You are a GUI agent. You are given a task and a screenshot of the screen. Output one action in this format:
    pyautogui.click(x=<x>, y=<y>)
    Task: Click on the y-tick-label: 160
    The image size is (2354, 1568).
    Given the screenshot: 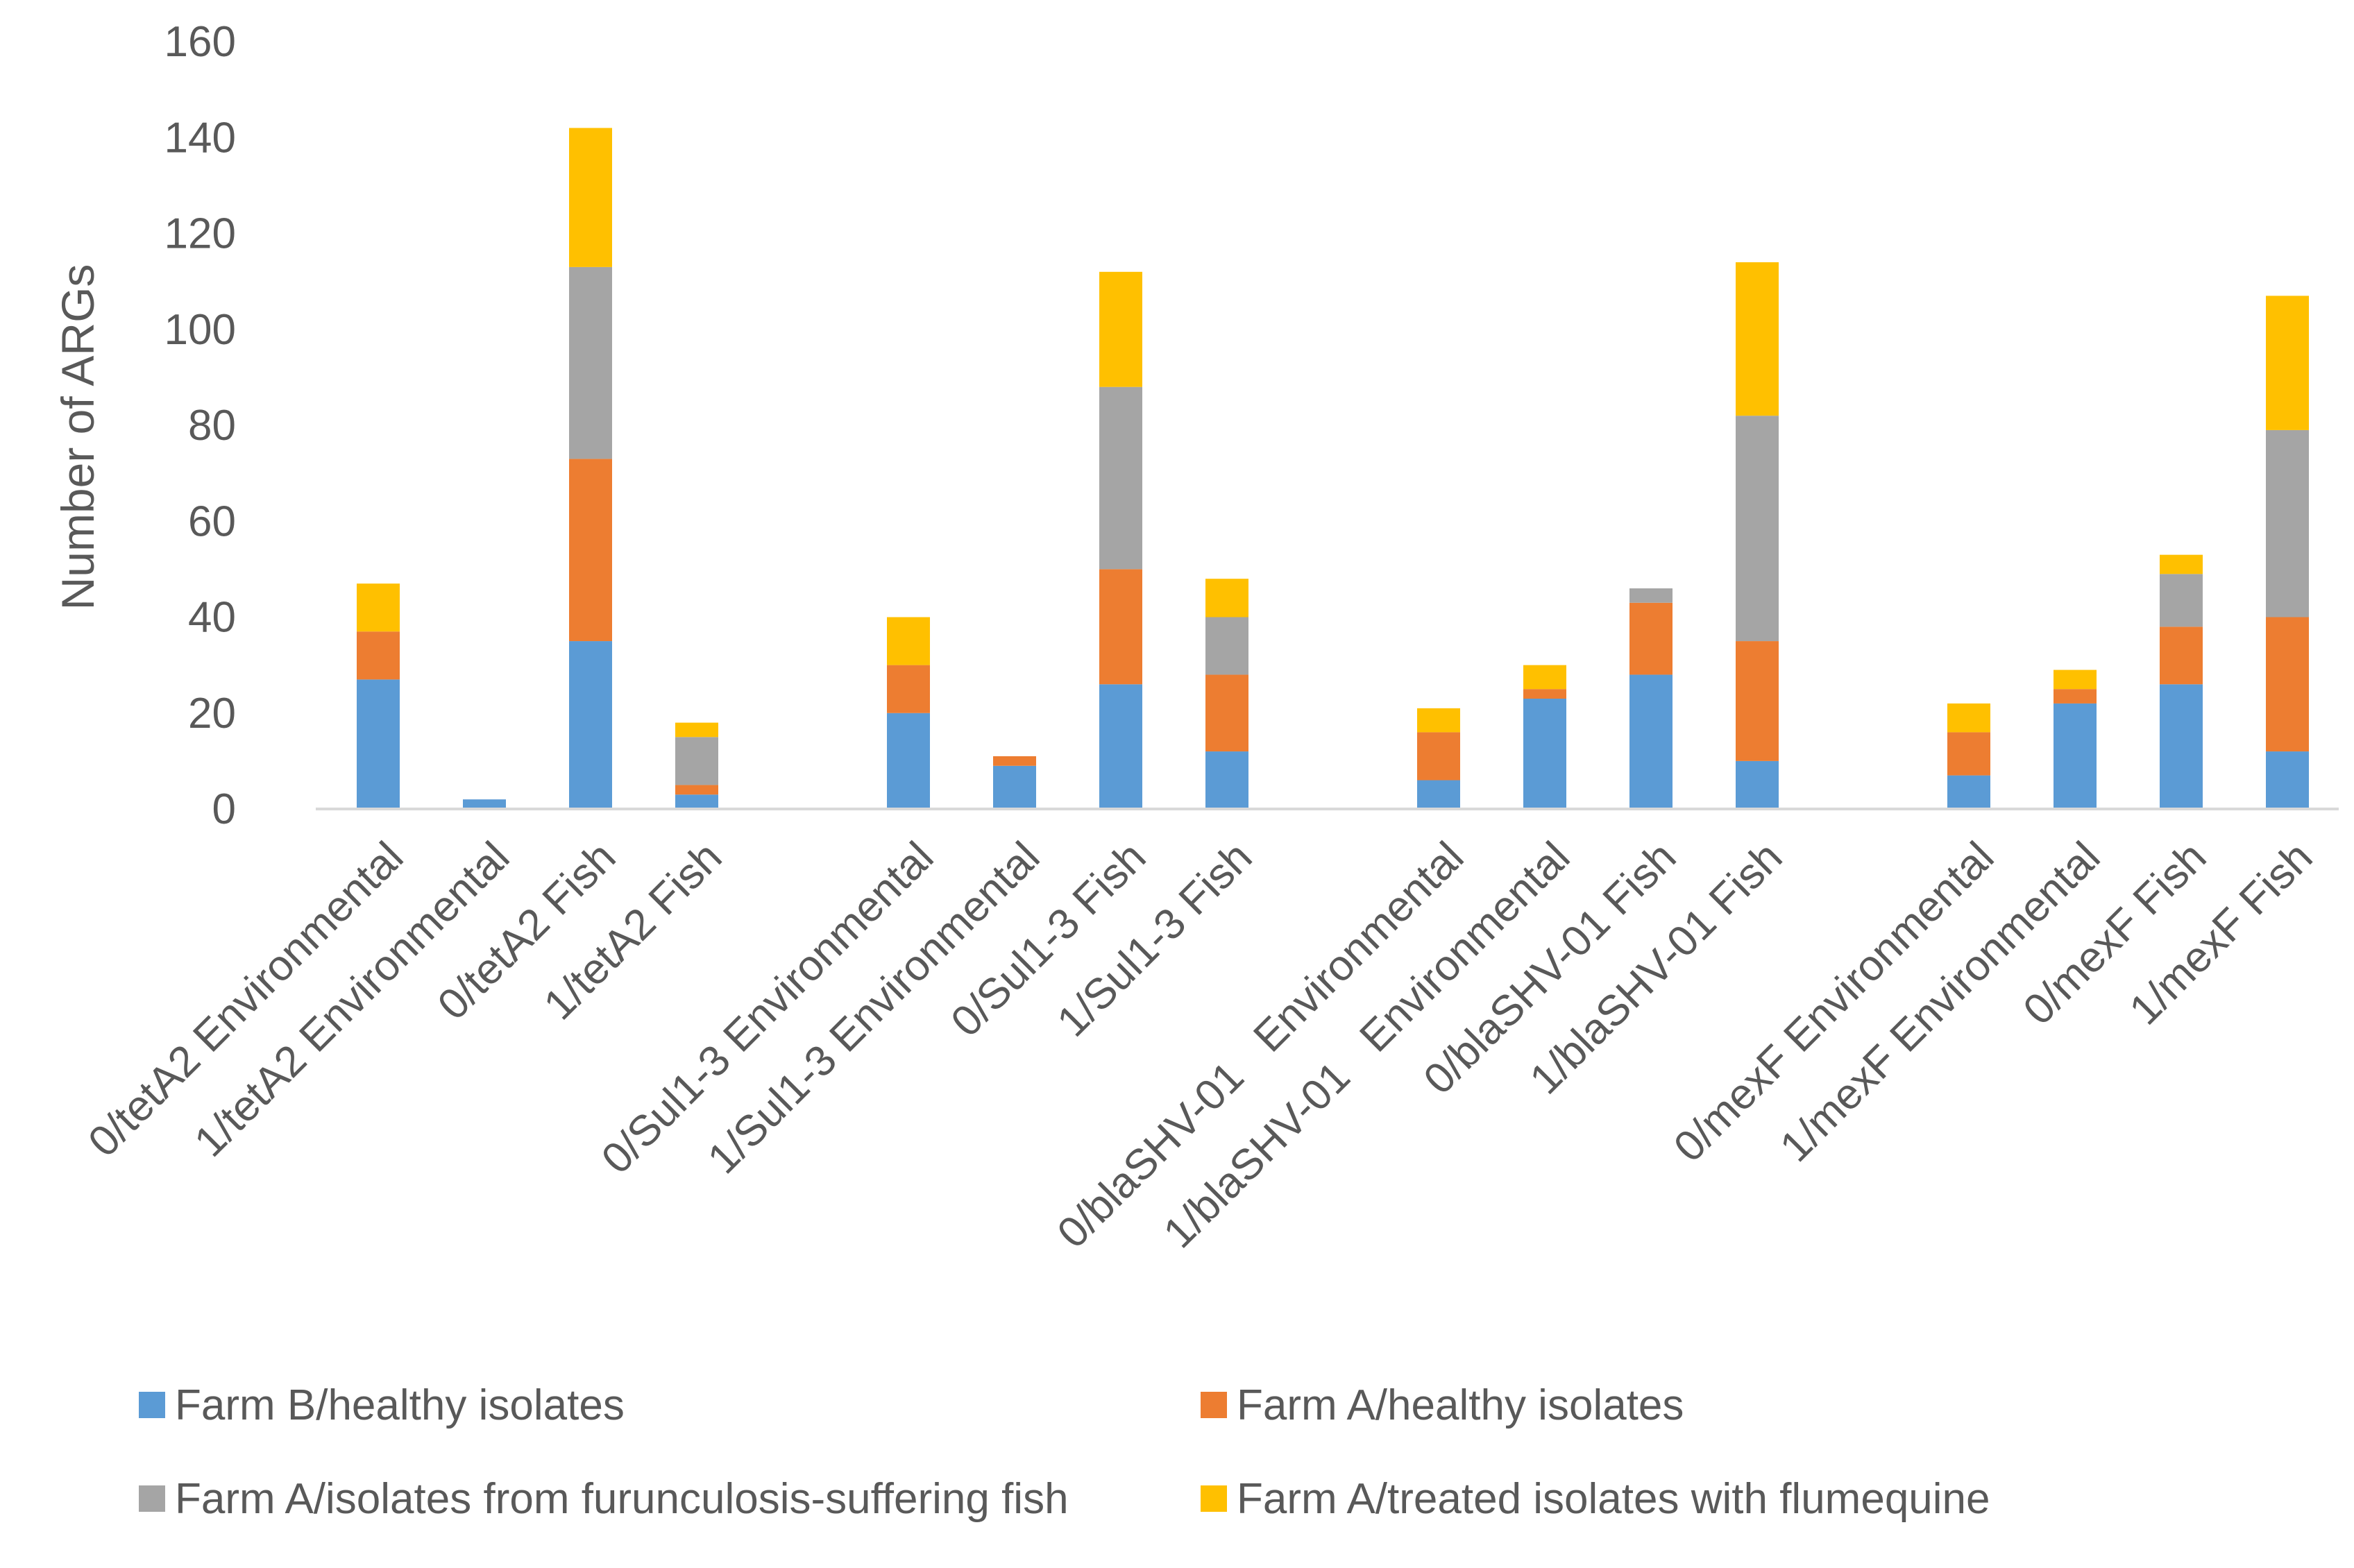 What is the action you would take?
    pyautogui.click(x=200, y=42)
    